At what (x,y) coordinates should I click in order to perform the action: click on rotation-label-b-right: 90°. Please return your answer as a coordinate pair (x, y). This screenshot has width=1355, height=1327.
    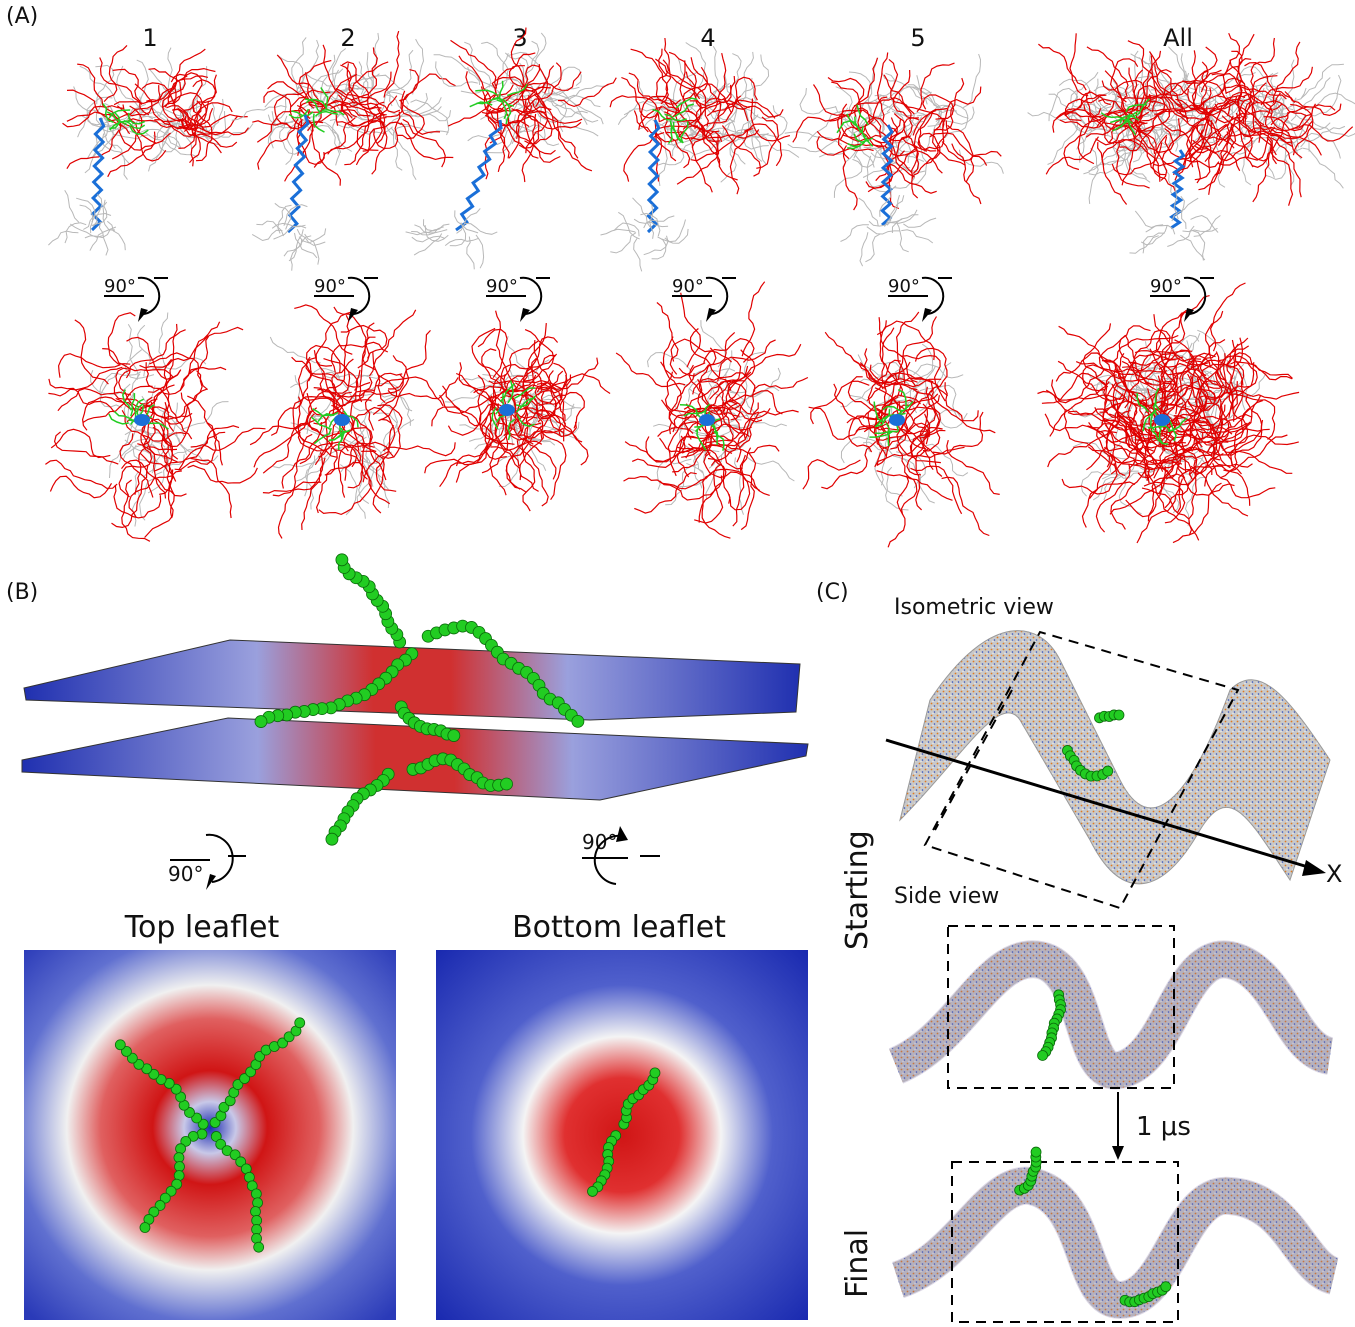
    Looking at the image, I should click on (600, 842).